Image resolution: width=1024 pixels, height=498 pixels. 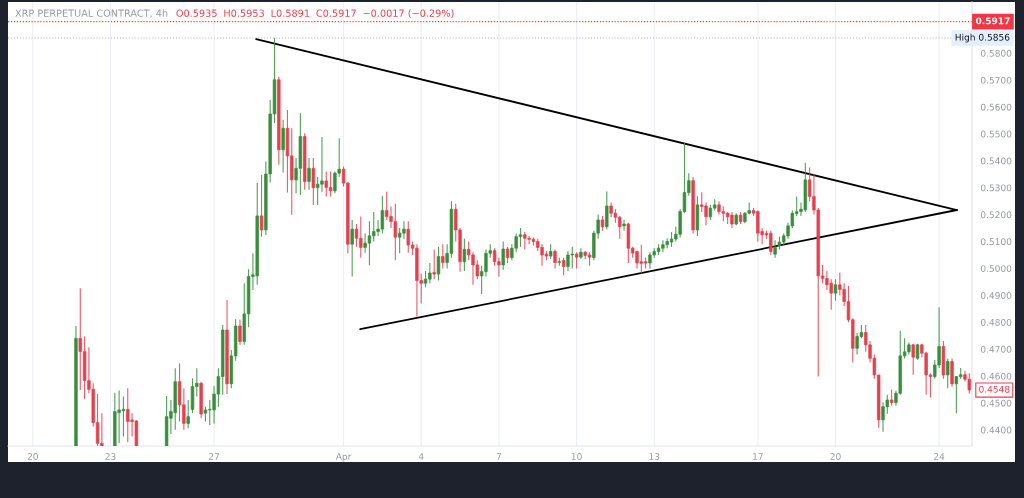 What do you see at coordinates (654, 456) in the screenshot?
I see `x-tick-label: 13` at bounding box center [654, 456].